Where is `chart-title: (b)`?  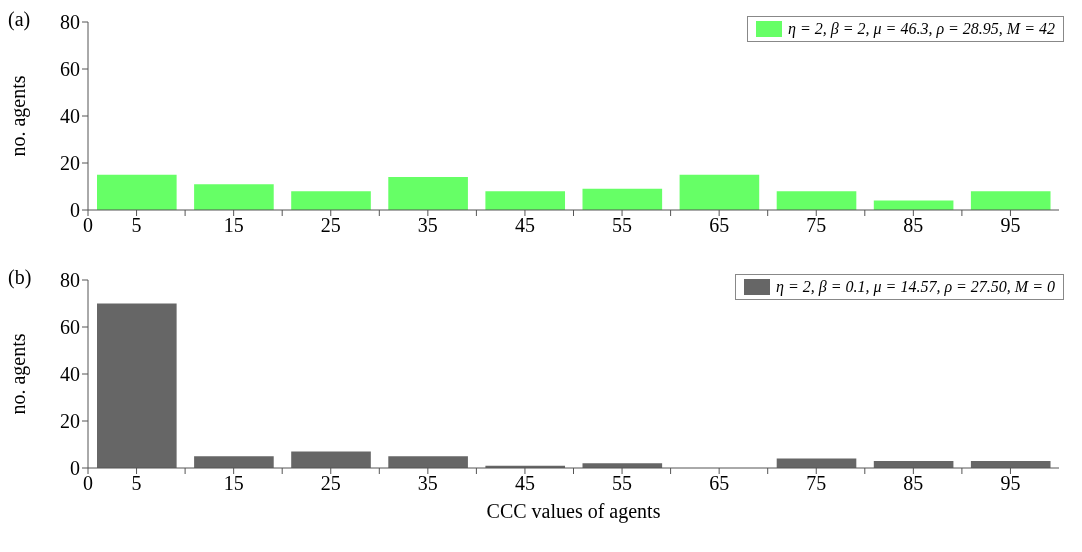 chart-title: (b) is located at coordinates (20, 277).